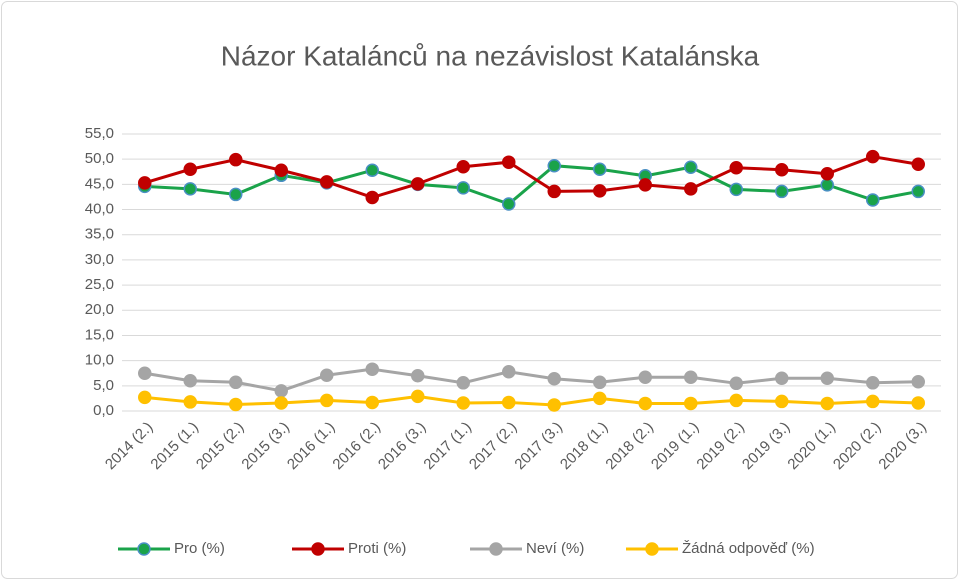 The height and width of the screenshot is (581, 960). I want to click on legend-label: Neví (%), so click(555, 548).